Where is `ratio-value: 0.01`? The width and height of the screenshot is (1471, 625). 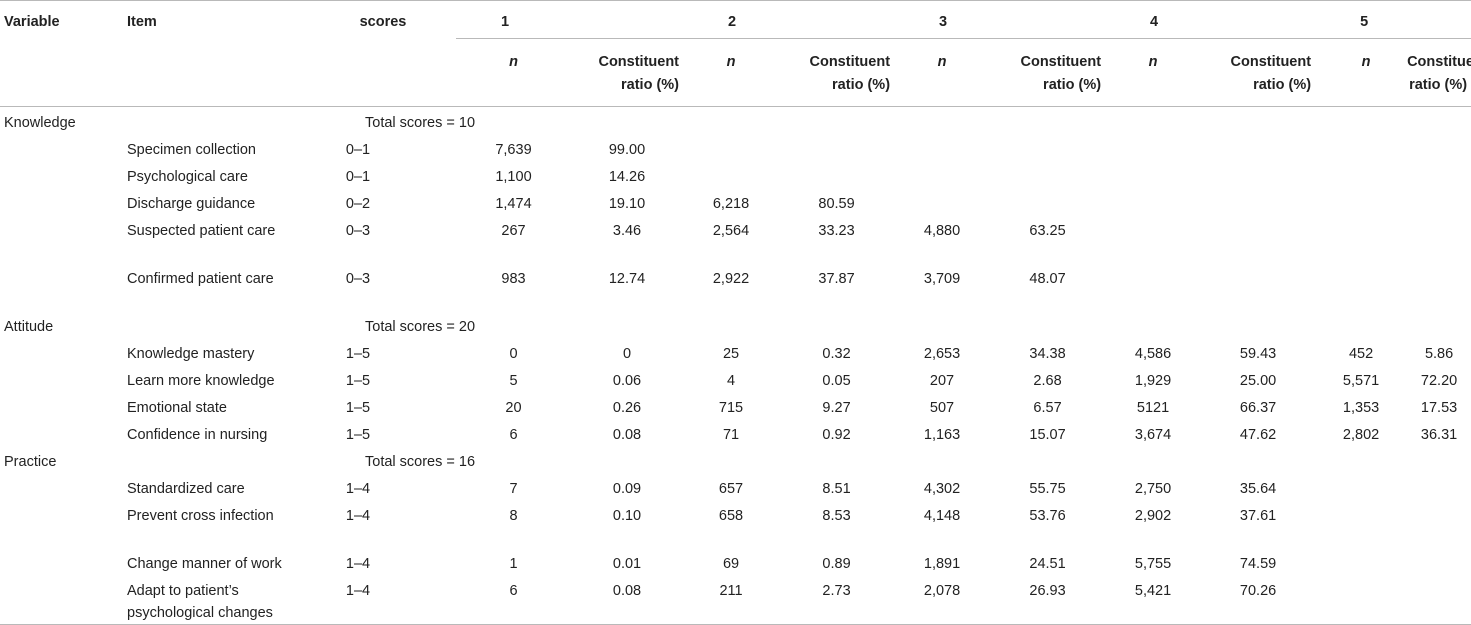
ratio-value: 0.01 is located at coordinates (627, 564).